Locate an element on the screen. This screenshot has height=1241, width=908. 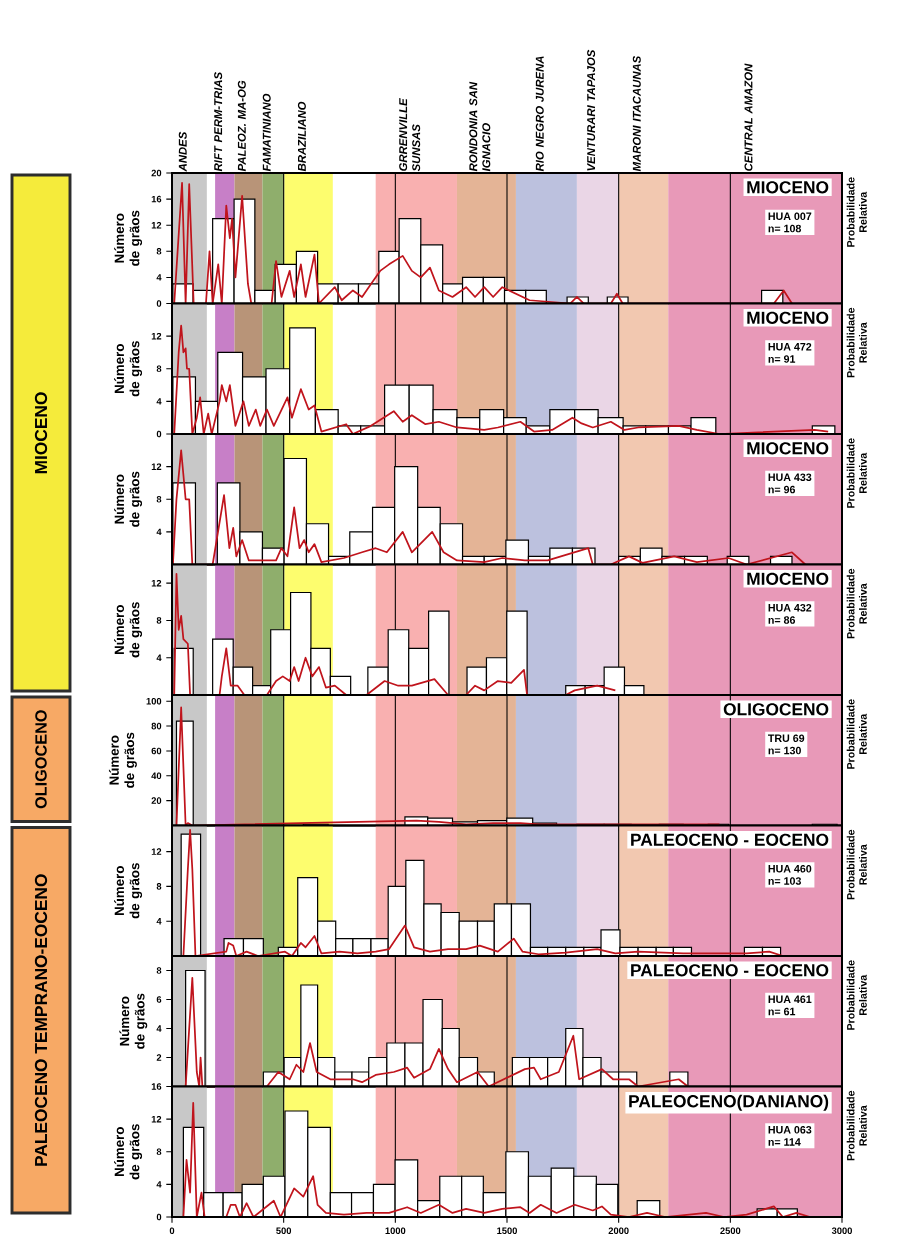
x-tick-label: 2000 is located at coordinates (618, 1231).